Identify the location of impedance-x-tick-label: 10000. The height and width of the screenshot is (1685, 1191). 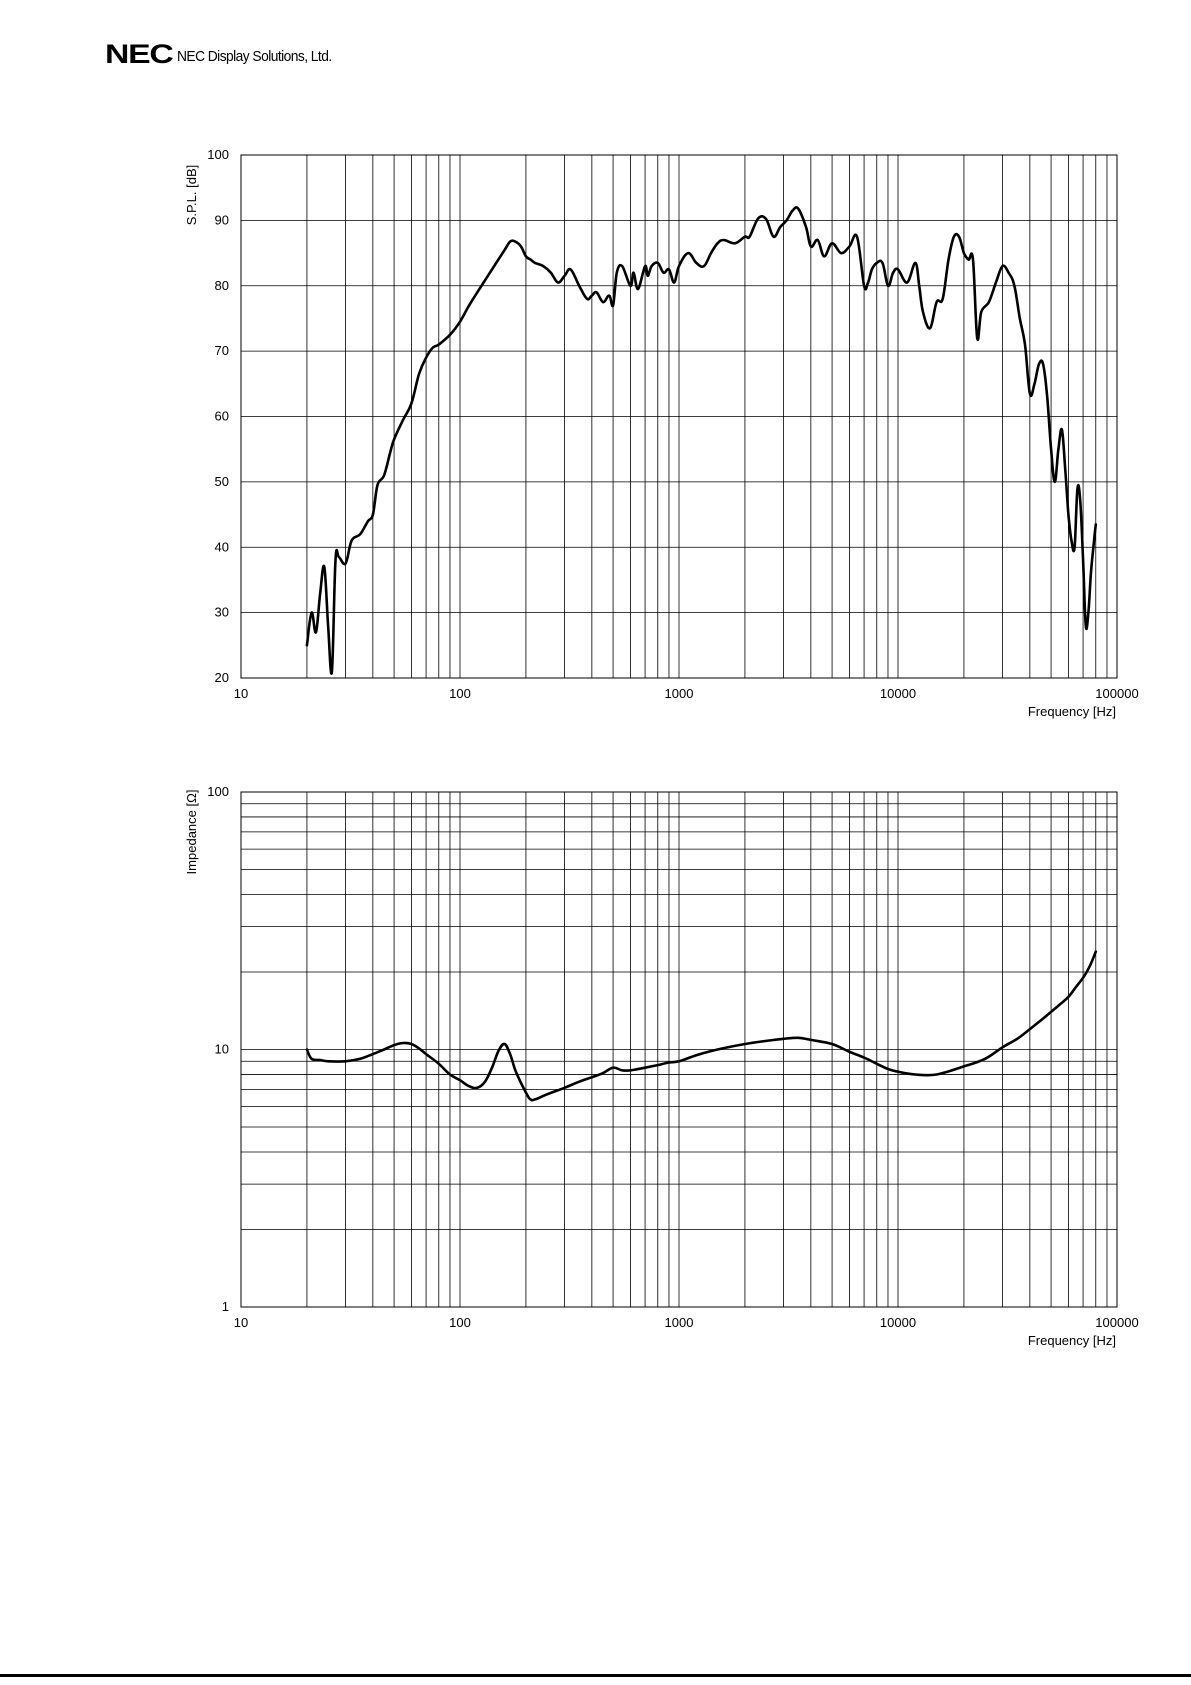
(898, 1322).